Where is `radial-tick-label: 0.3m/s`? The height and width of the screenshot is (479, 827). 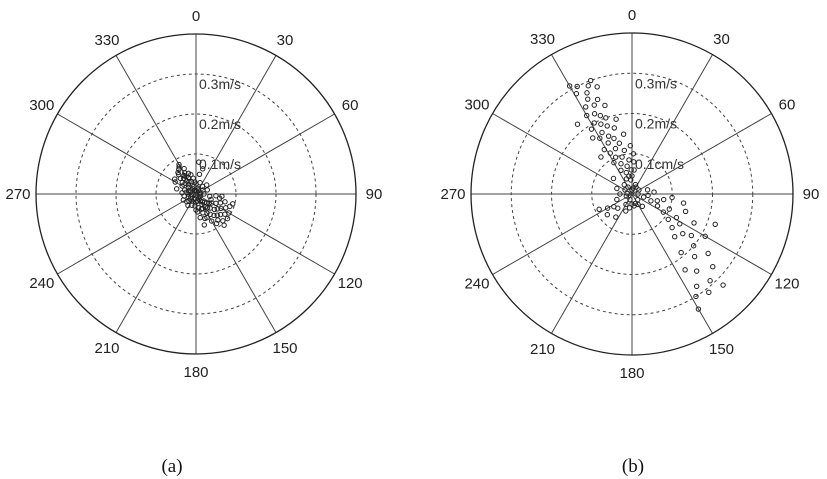 radial-tick-label: 0.3m/s is located at coordinates (220, 84).